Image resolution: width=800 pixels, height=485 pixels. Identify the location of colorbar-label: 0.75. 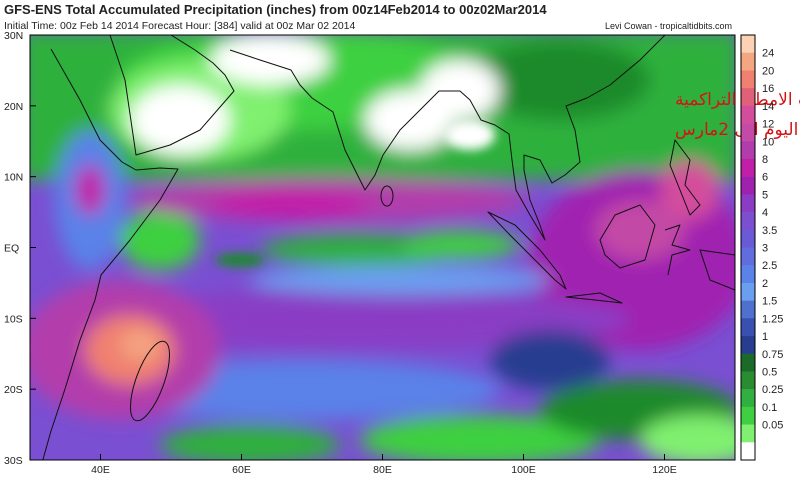
(772, 355).